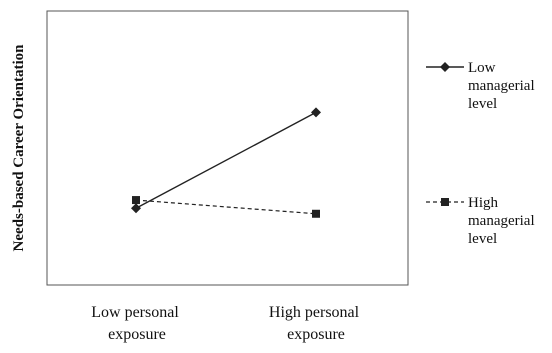  I want to click on x-tick-label-low: Low personal exposure, so click(137, 323).